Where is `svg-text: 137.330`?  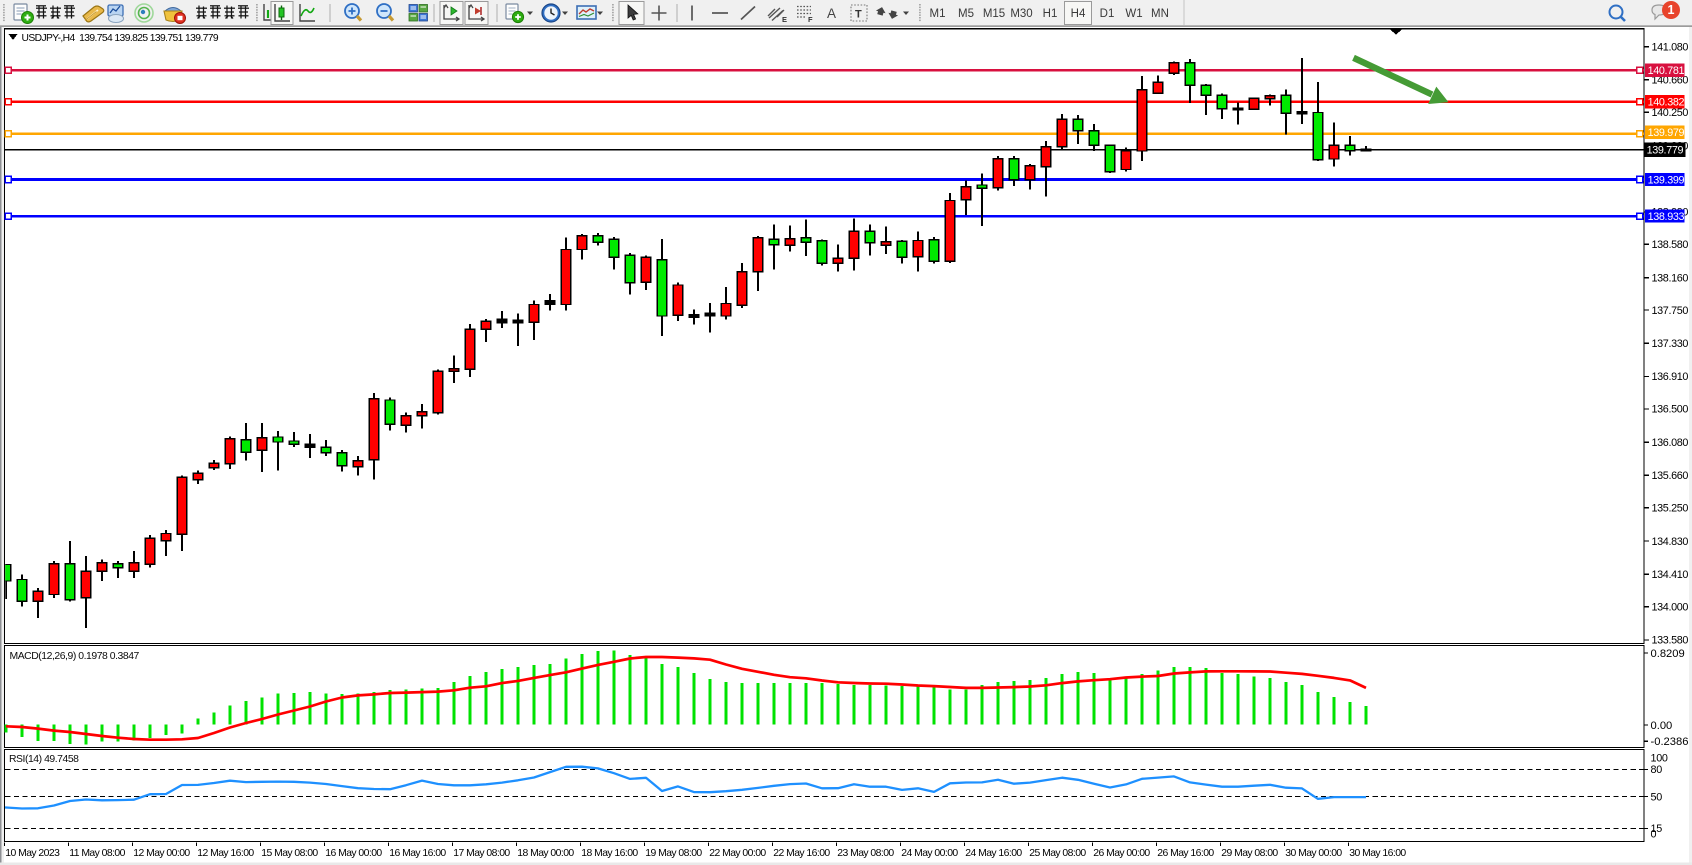
svg-text: 137.330 is located at coordinates (1670, 344).